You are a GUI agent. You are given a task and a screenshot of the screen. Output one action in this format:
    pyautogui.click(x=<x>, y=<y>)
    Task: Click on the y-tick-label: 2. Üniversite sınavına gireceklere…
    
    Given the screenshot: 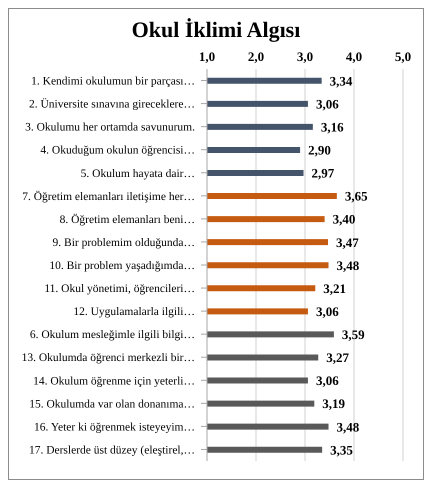 What is the action you would take?
    pyautogui.click(x=111, y=104)
    